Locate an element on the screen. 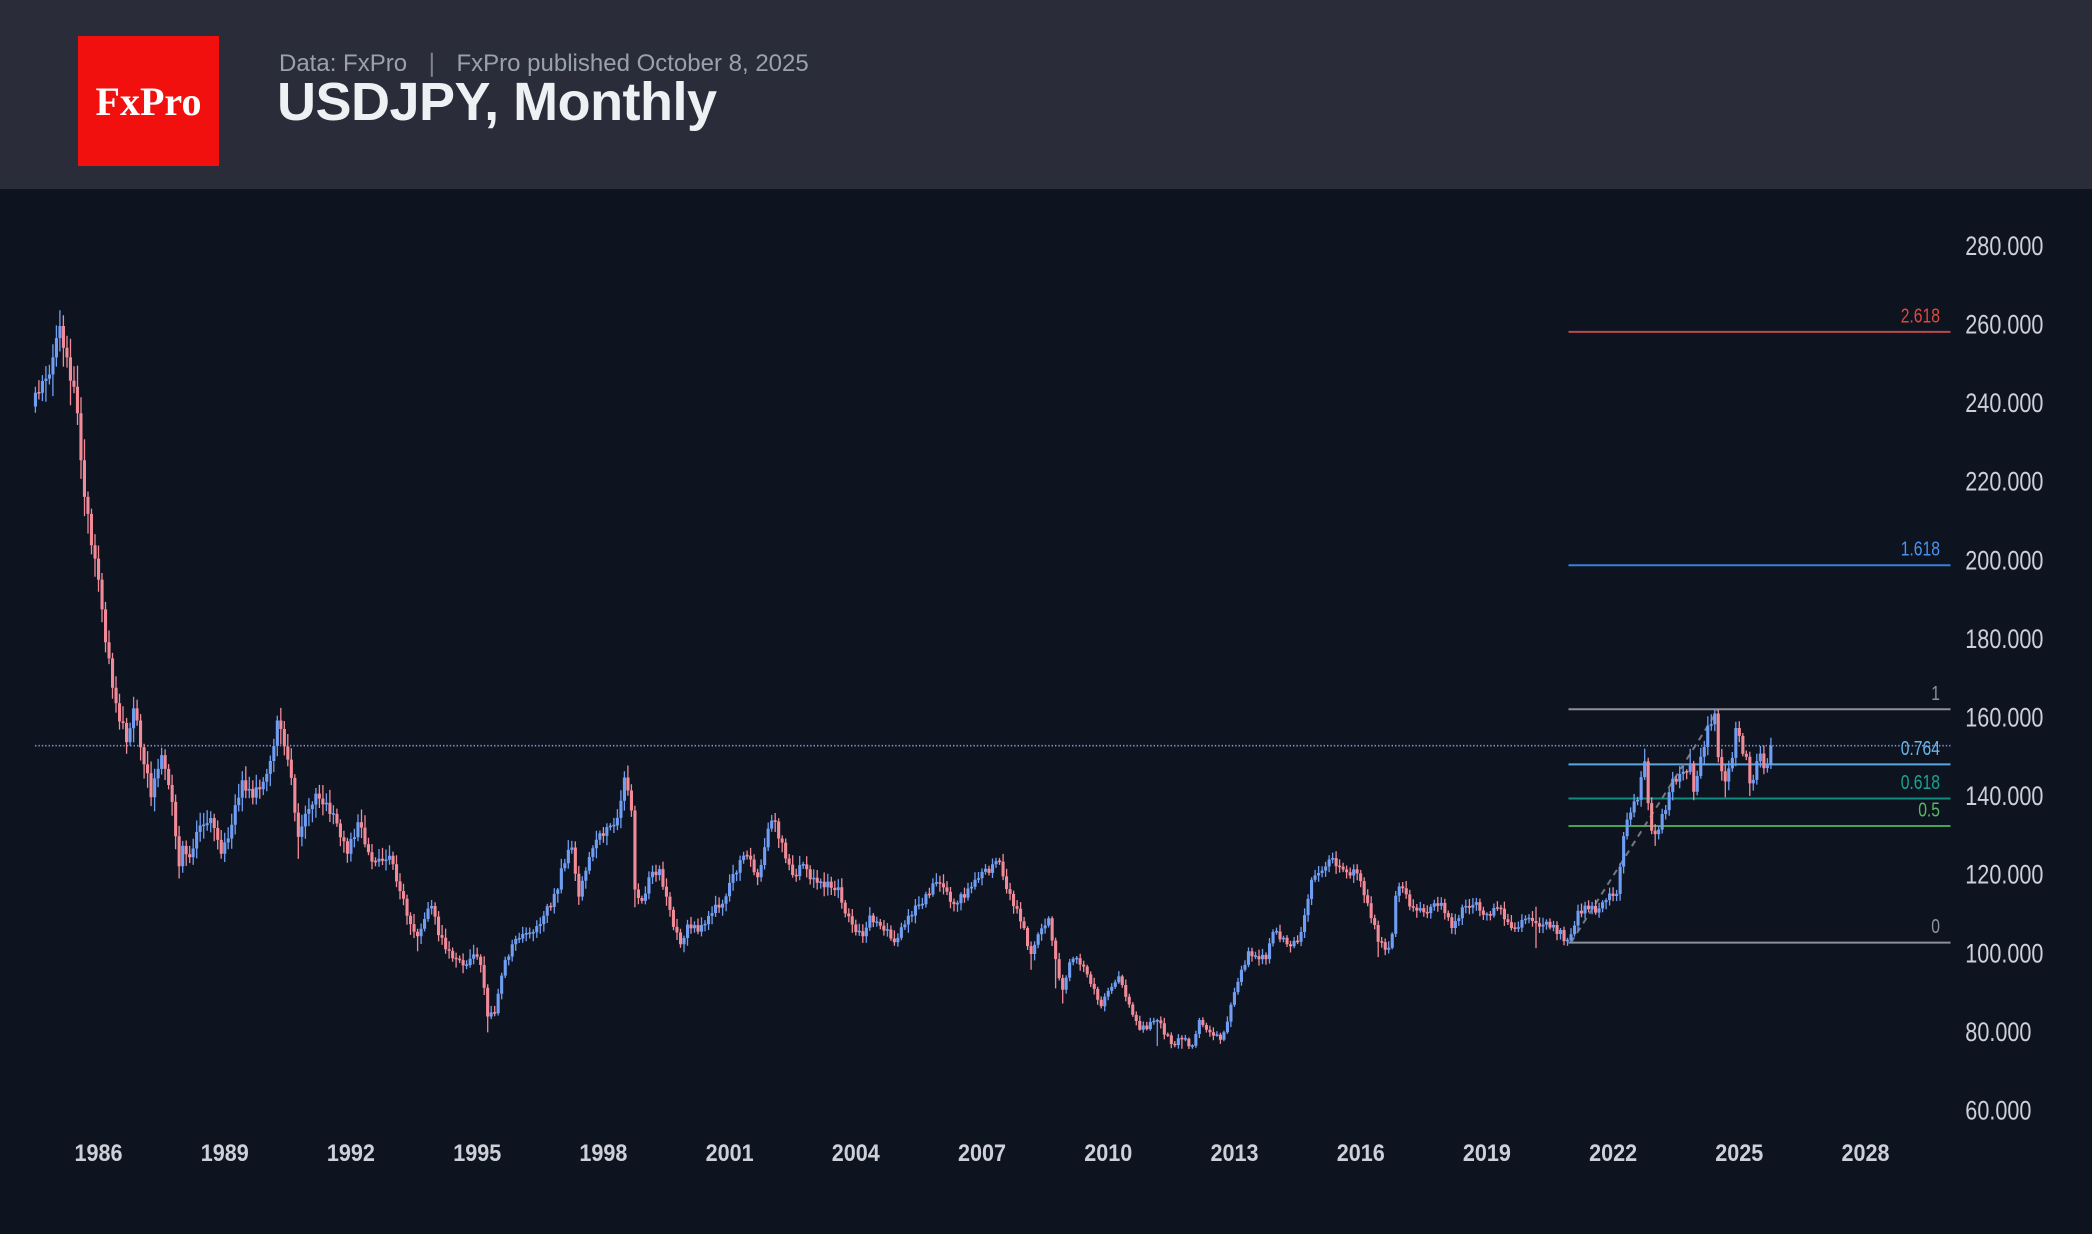  svg-text: 2025 is located at coordinates (1739, 1153).